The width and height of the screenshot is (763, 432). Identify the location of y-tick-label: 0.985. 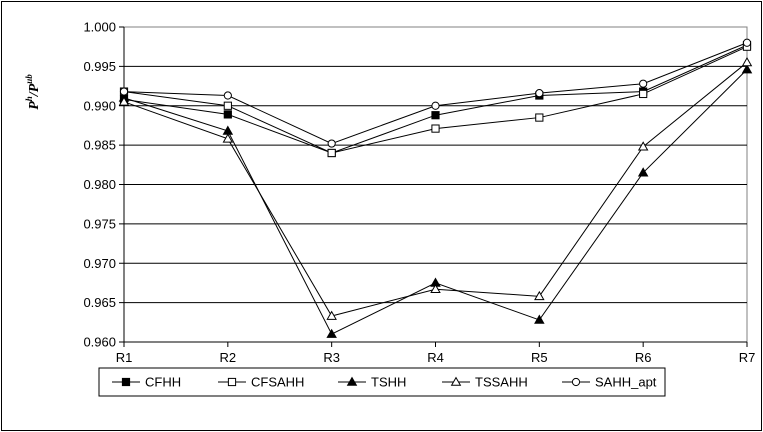
(99, 145).